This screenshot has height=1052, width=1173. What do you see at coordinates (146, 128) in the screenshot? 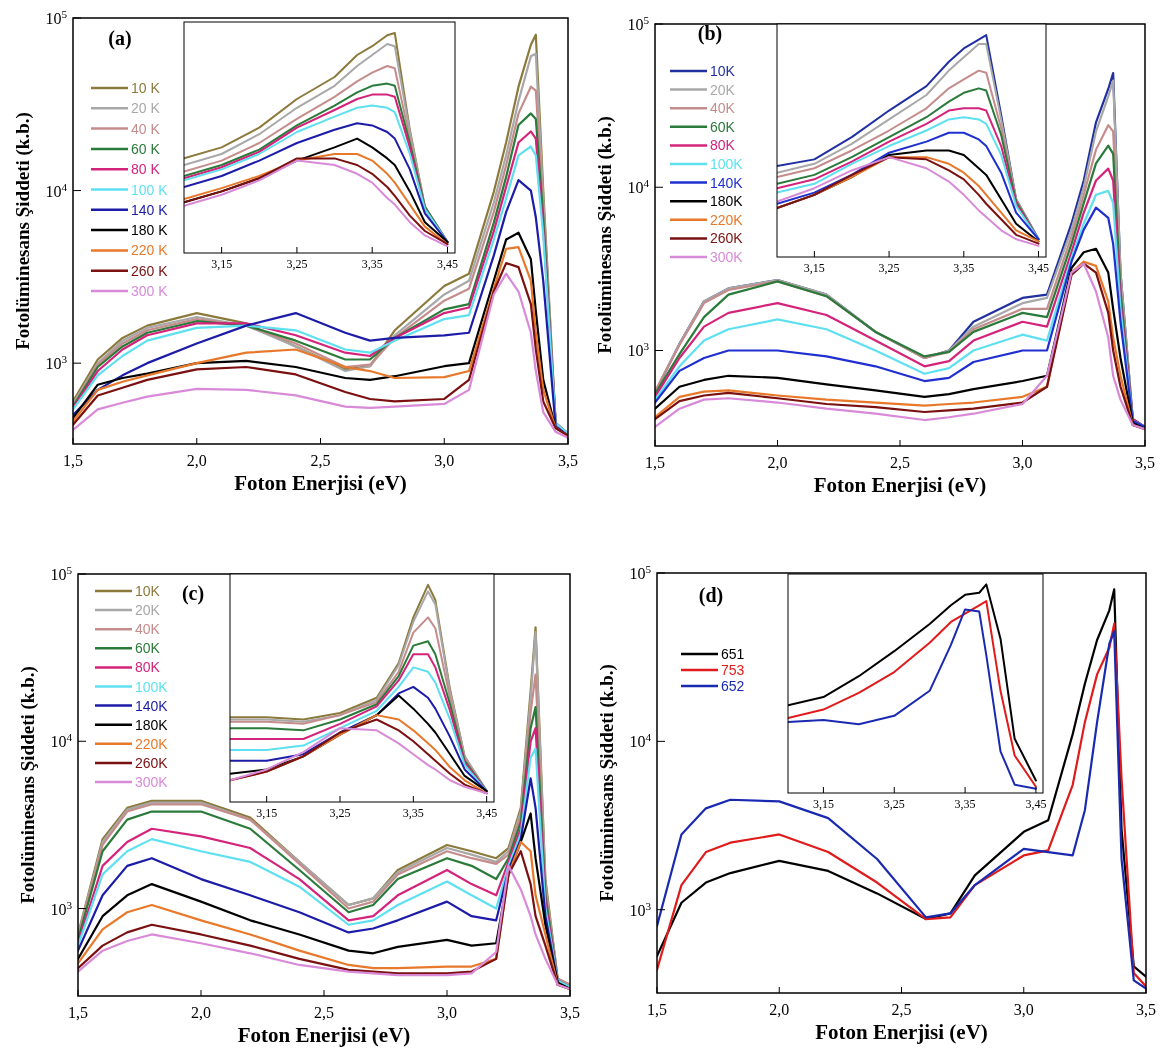
I see `legend-label: 40 K` at bounding box center [146, 128].